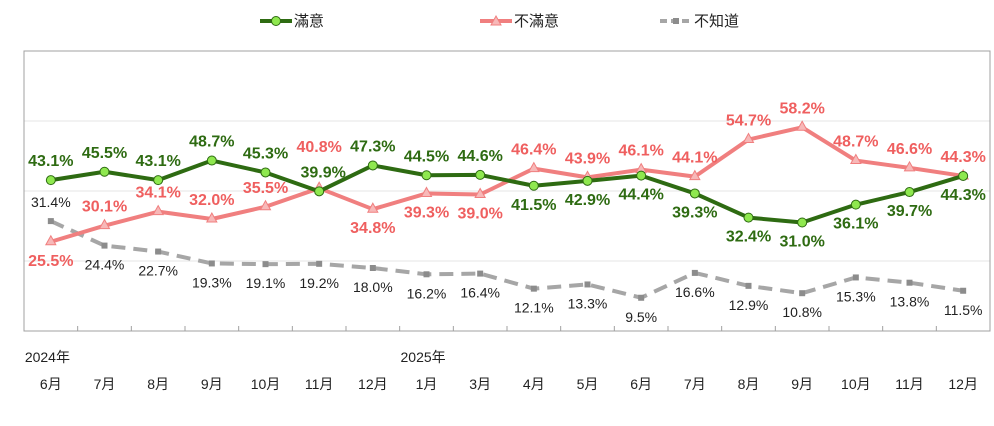  What do you see at coordinates (534, 384) in the screenshot?
I see `x-tick-label: 4月` at bounding box center [534, 384].